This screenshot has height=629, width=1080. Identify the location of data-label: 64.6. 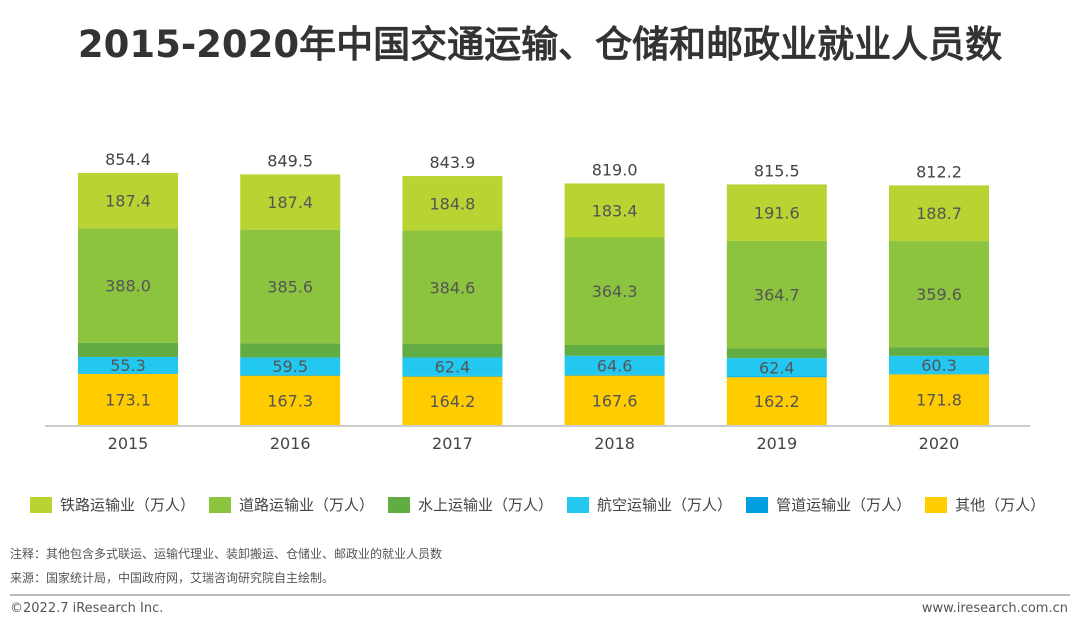
(615, 365).